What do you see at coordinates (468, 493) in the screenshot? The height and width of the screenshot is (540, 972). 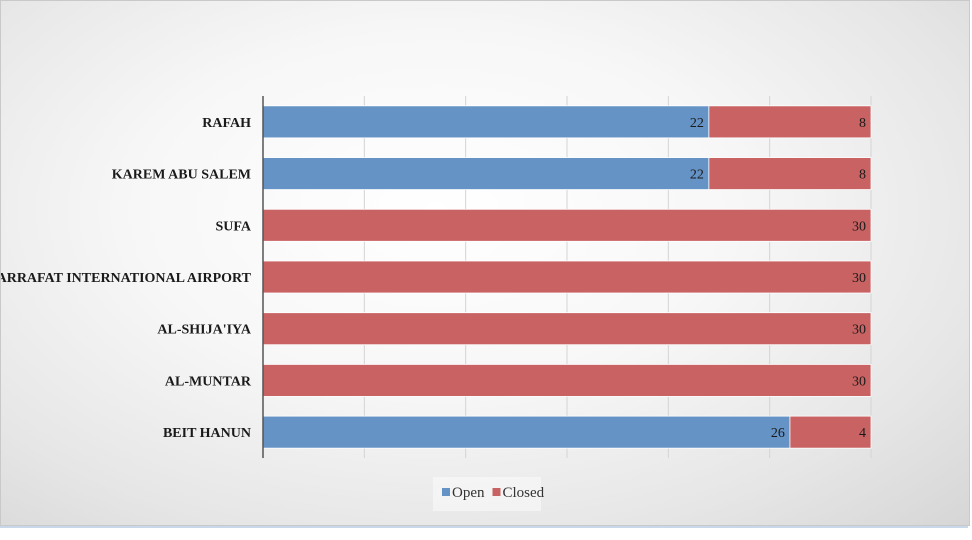 I see `legend-label-open: Open` at bounding box center [468, 493].